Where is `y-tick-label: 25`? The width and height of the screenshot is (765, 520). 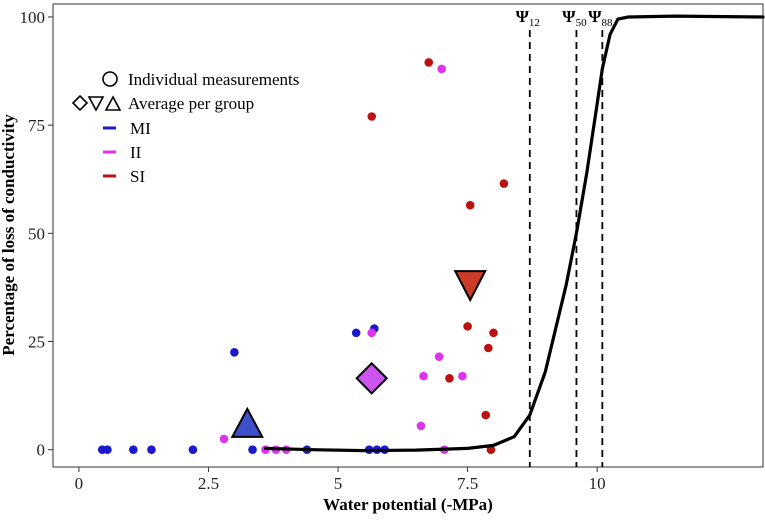
y-tick-label: 25 is located at coordinates (36, 342).